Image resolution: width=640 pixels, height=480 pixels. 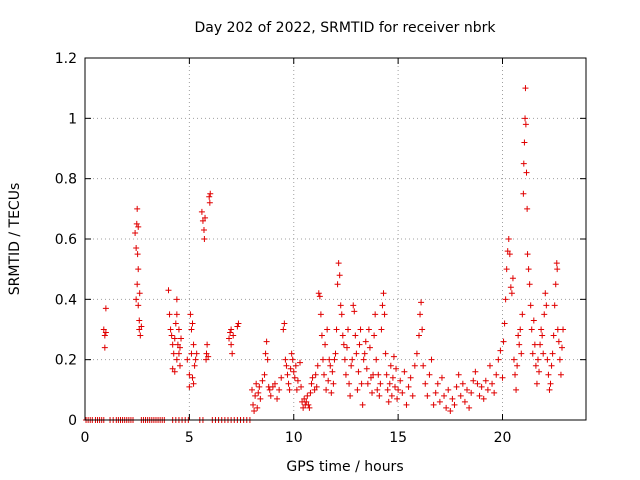 I want to click on y-tick-label: 0.2, so click(x=66, y=361).